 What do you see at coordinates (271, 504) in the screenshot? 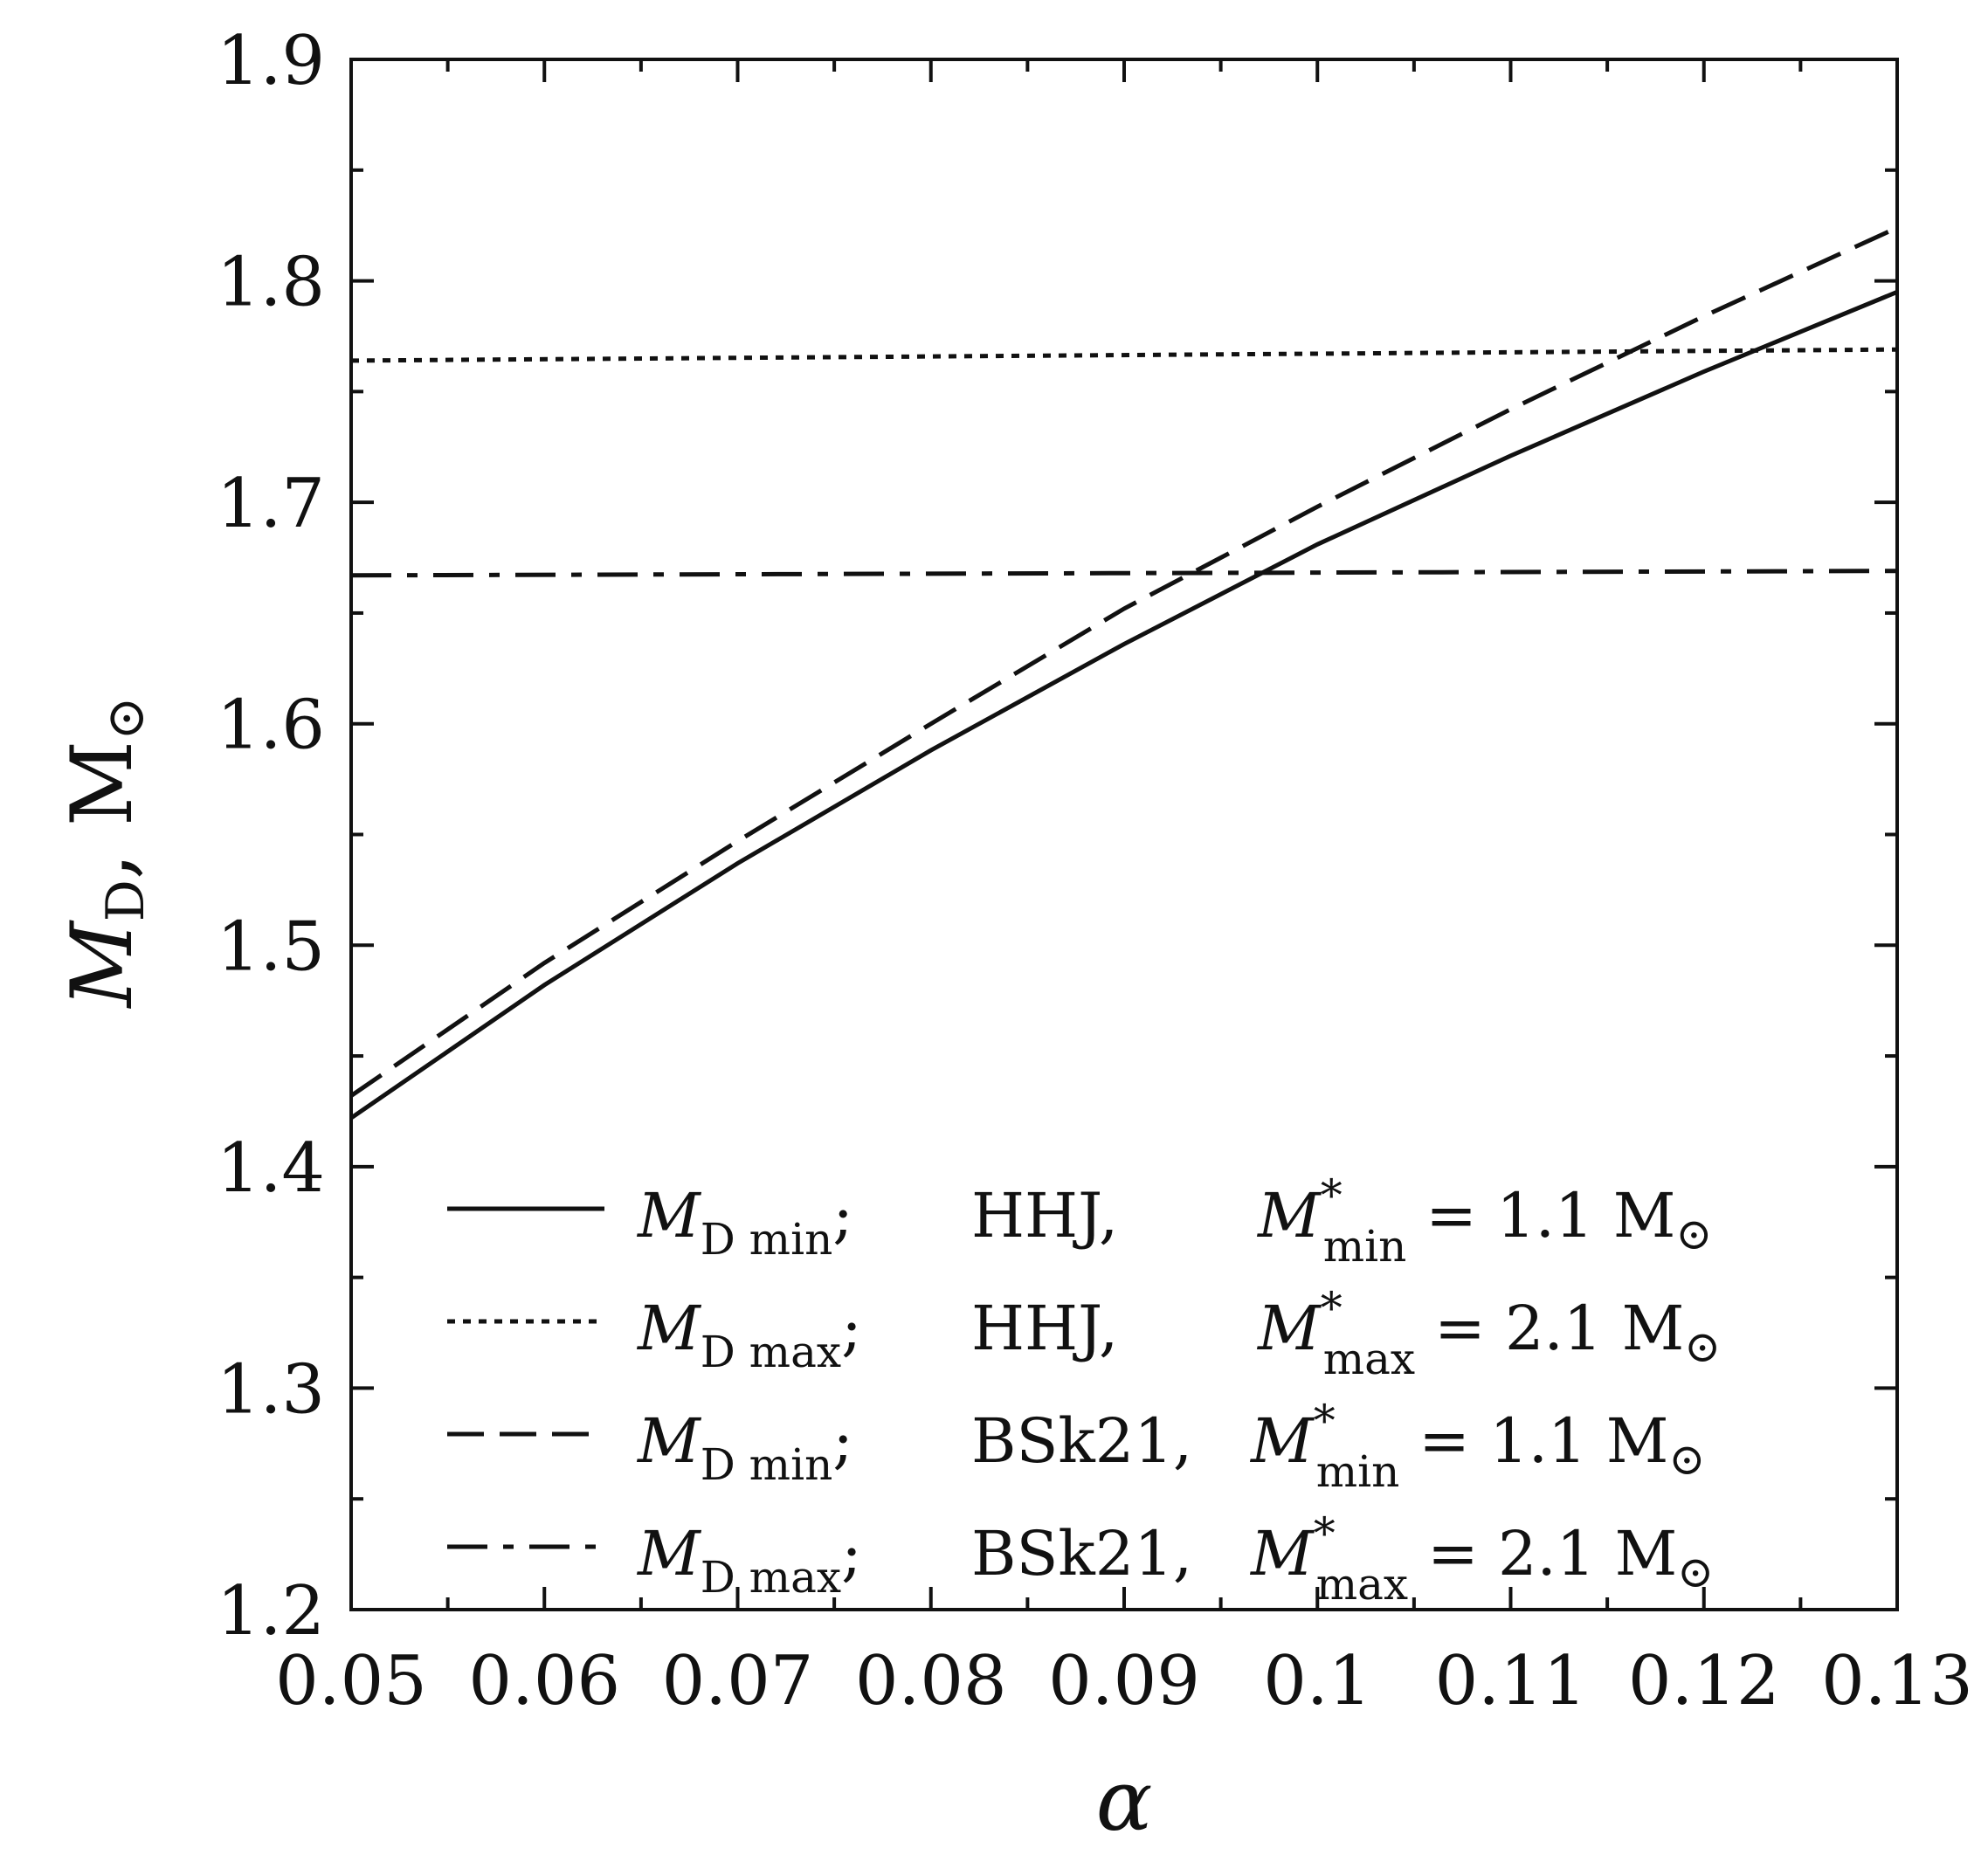
I see `y-tick-label: 1.7` at bounding box center [271, 504].